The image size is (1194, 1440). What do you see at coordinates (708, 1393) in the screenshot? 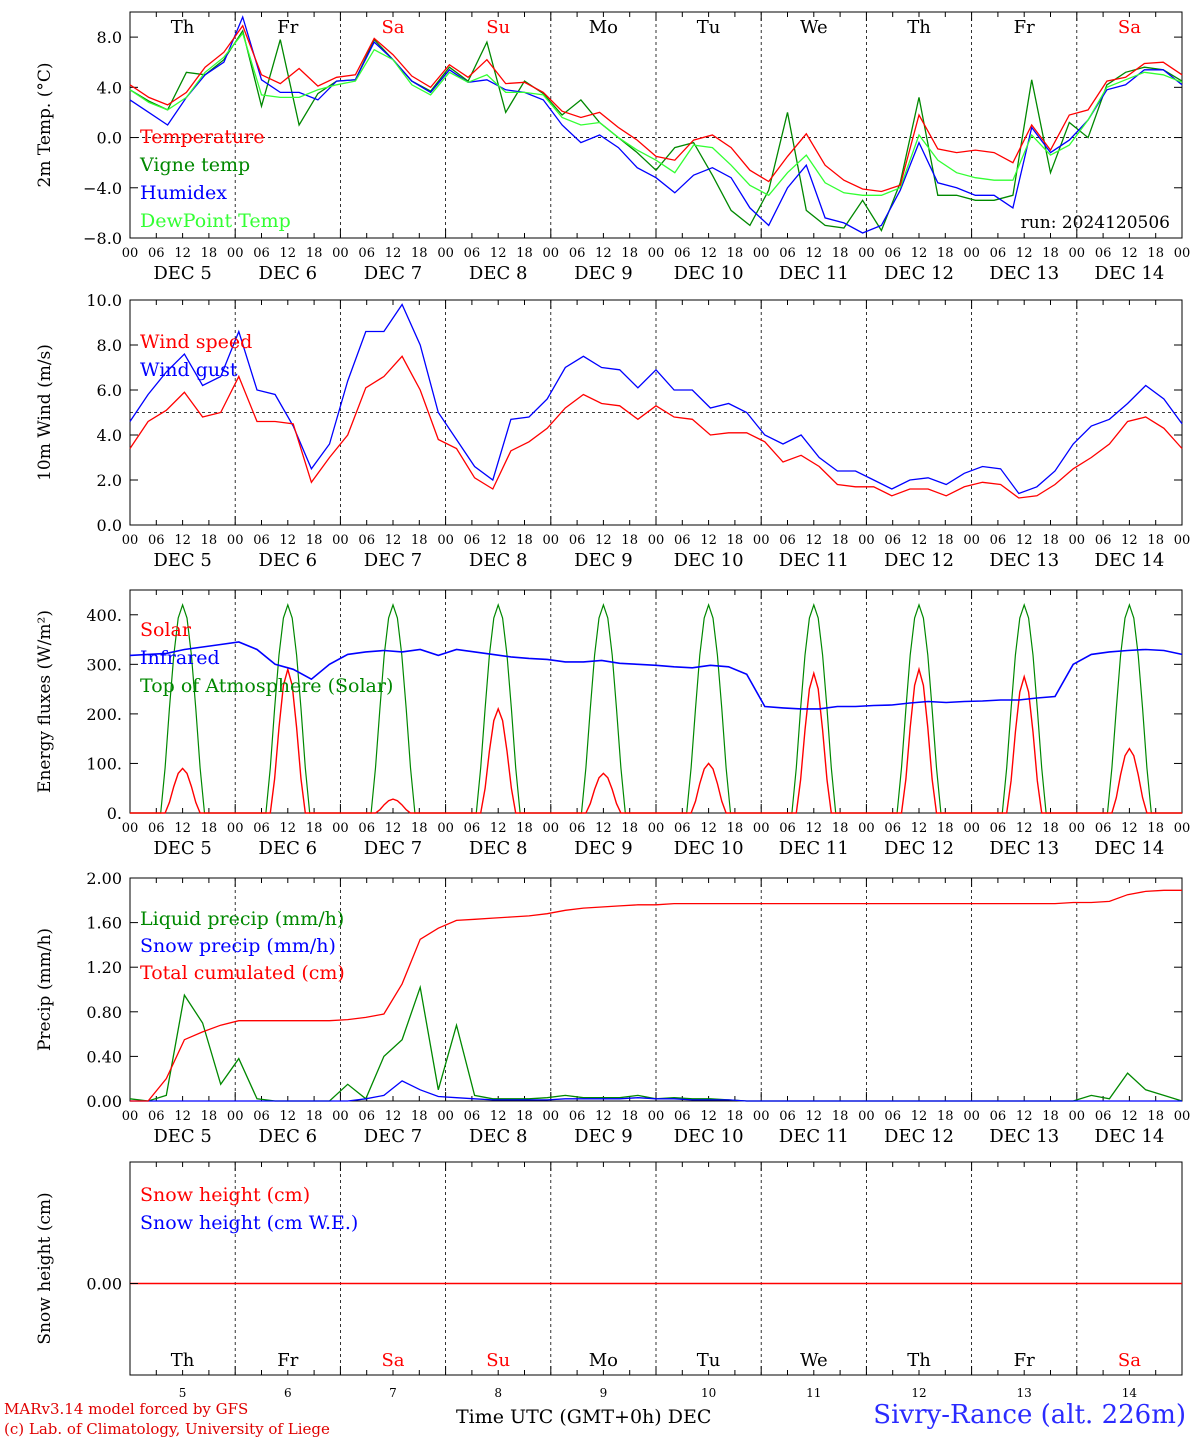
I see `day-number: 10` at bounding box center [708, 1393].